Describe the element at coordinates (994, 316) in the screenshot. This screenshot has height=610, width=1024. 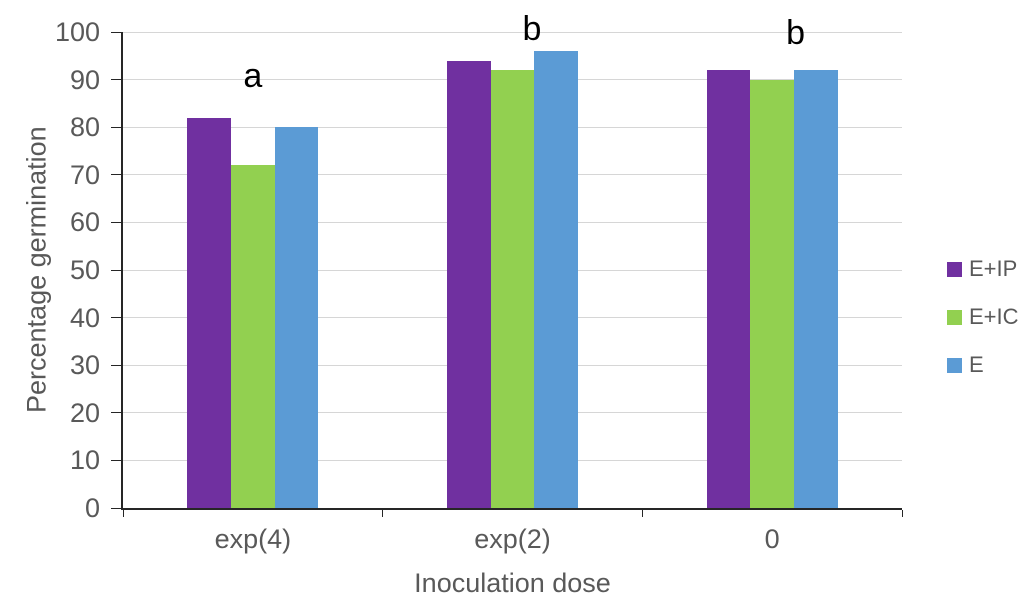
I see `legend-label: E+IC` at that location.